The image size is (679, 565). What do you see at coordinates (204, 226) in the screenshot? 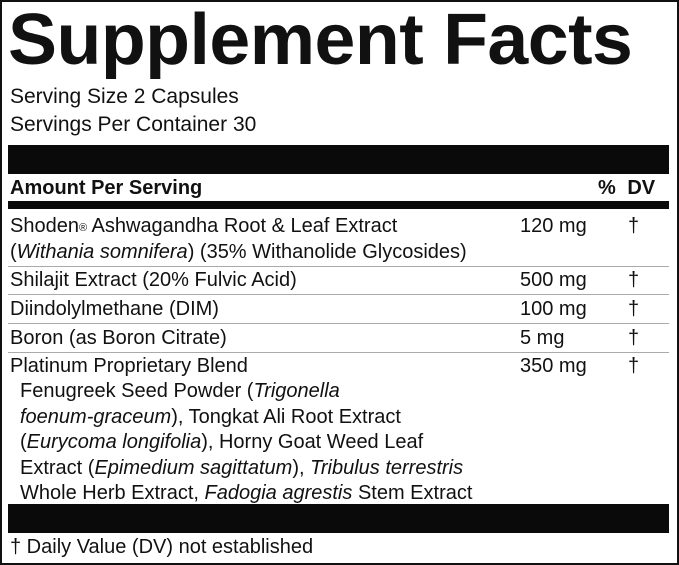
I see `ingredient-name: Shoden® Ashwagandha Root & Leaf Extract` at bounding box center [204, 226].